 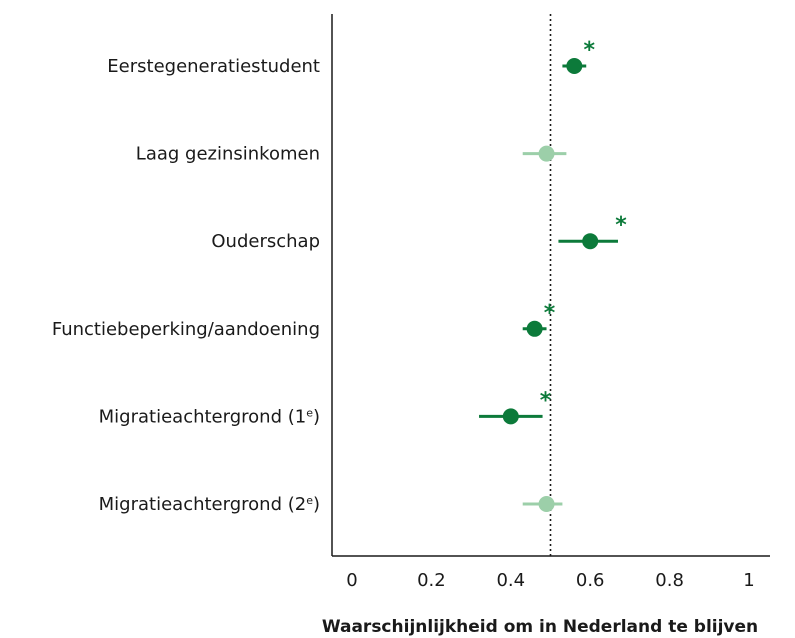 What do you see at coordinates (748, 580) in the screenshot?
I see `x-tick-label: 1` at bounding box center [748, 580].